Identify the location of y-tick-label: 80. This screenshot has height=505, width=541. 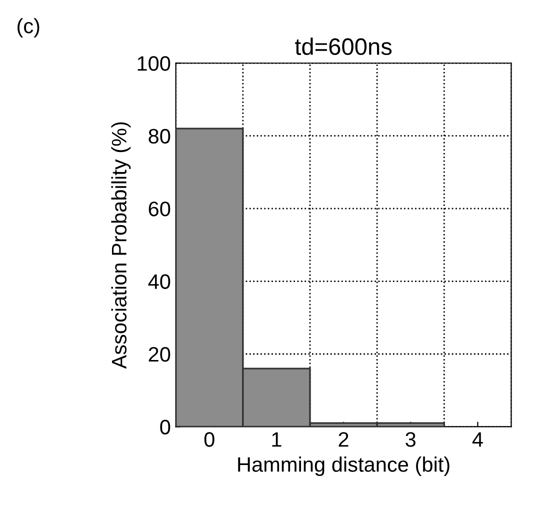
(159, 136).